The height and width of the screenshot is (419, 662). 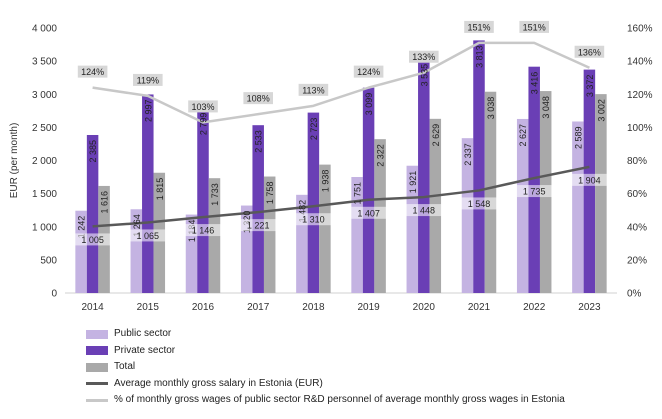 What do you see at coordinates (125, 366) in the screenshot?
I see `legend-label-total: Total` at bounding box center [125, 366].